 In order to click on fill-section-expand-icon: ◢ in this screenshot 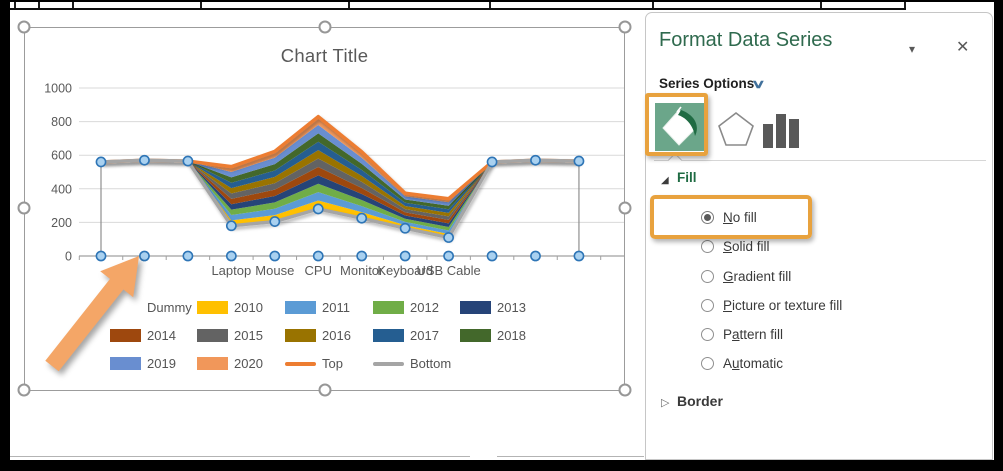, I will do `click(665, 180)`.